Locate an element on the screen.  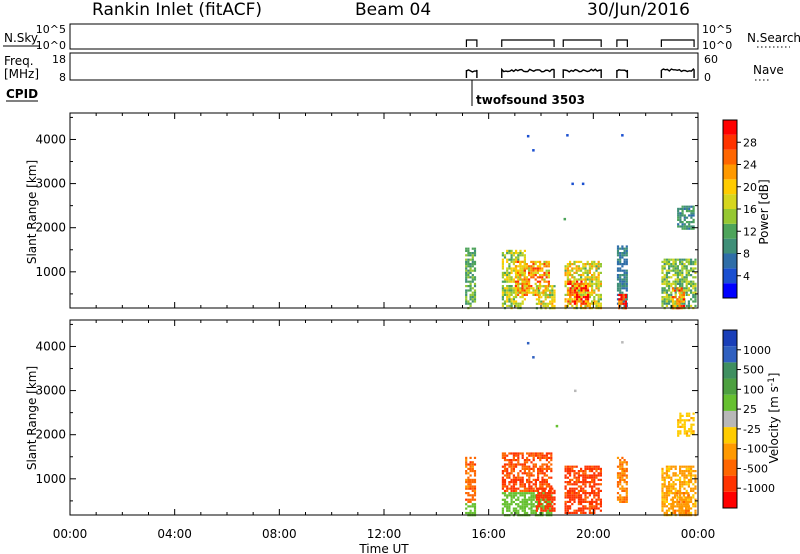
velocity-ylabel: Slant Range [km] is located at coordinates (32, 418).